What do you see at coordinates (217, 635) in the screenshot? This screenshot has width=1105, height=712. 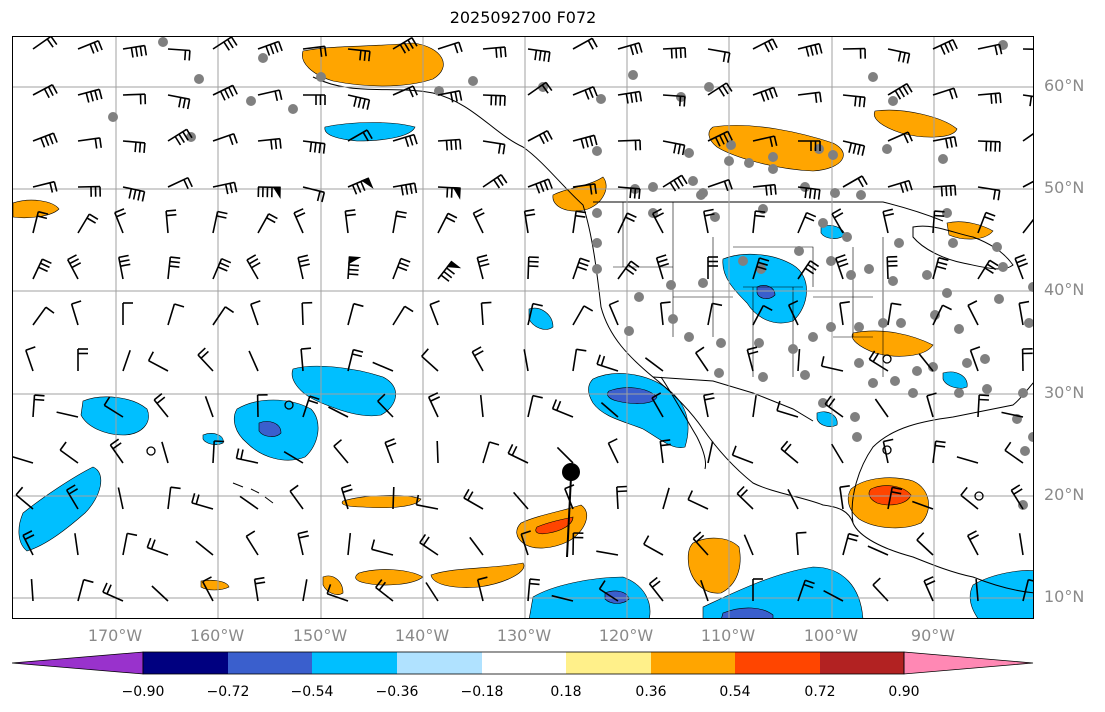 I see `longitude-label: 160°W` at bounding box center [217, 635].